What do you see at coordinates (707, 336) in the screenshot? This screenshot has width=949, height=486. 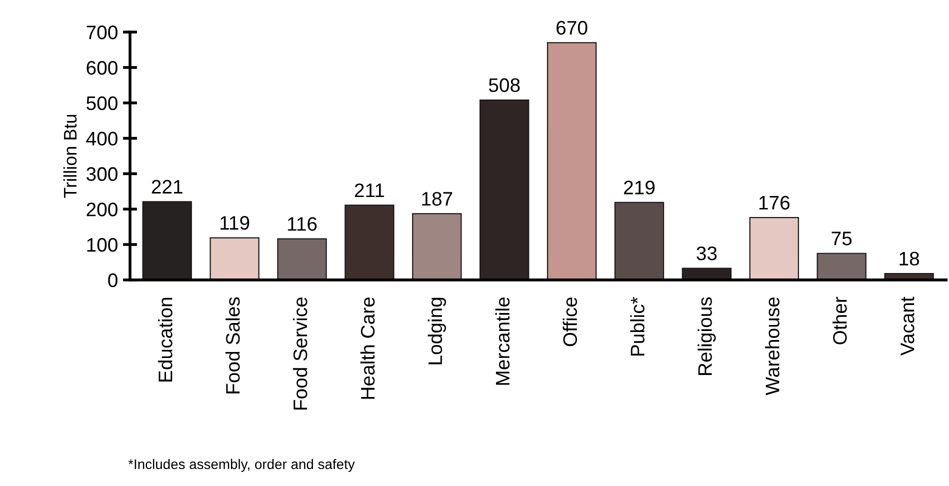 I see `x-tick-label: Religious` at bounding box center [707, 336].